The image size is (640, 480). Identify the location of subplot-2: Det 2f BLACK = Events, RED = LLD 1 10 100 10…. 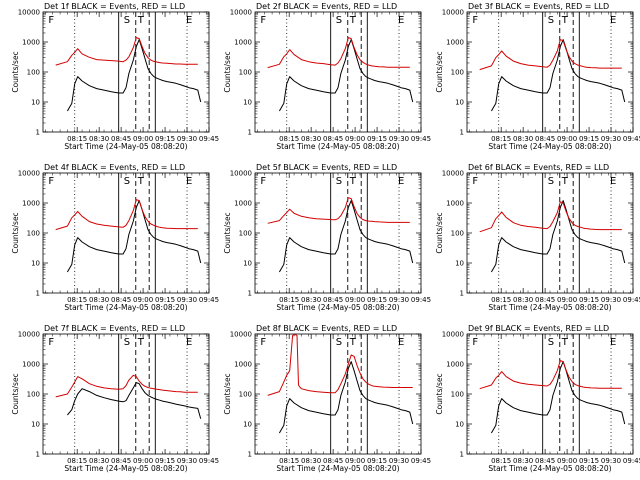
(327, 76).